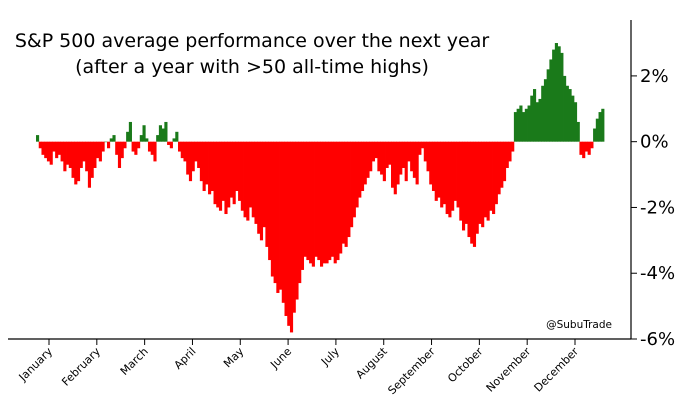 The width and height of the screenshot is (679, 405). Describe the element at coordinates (509, 370) in the screenshot. I see `x-tick-label: November` at that location.